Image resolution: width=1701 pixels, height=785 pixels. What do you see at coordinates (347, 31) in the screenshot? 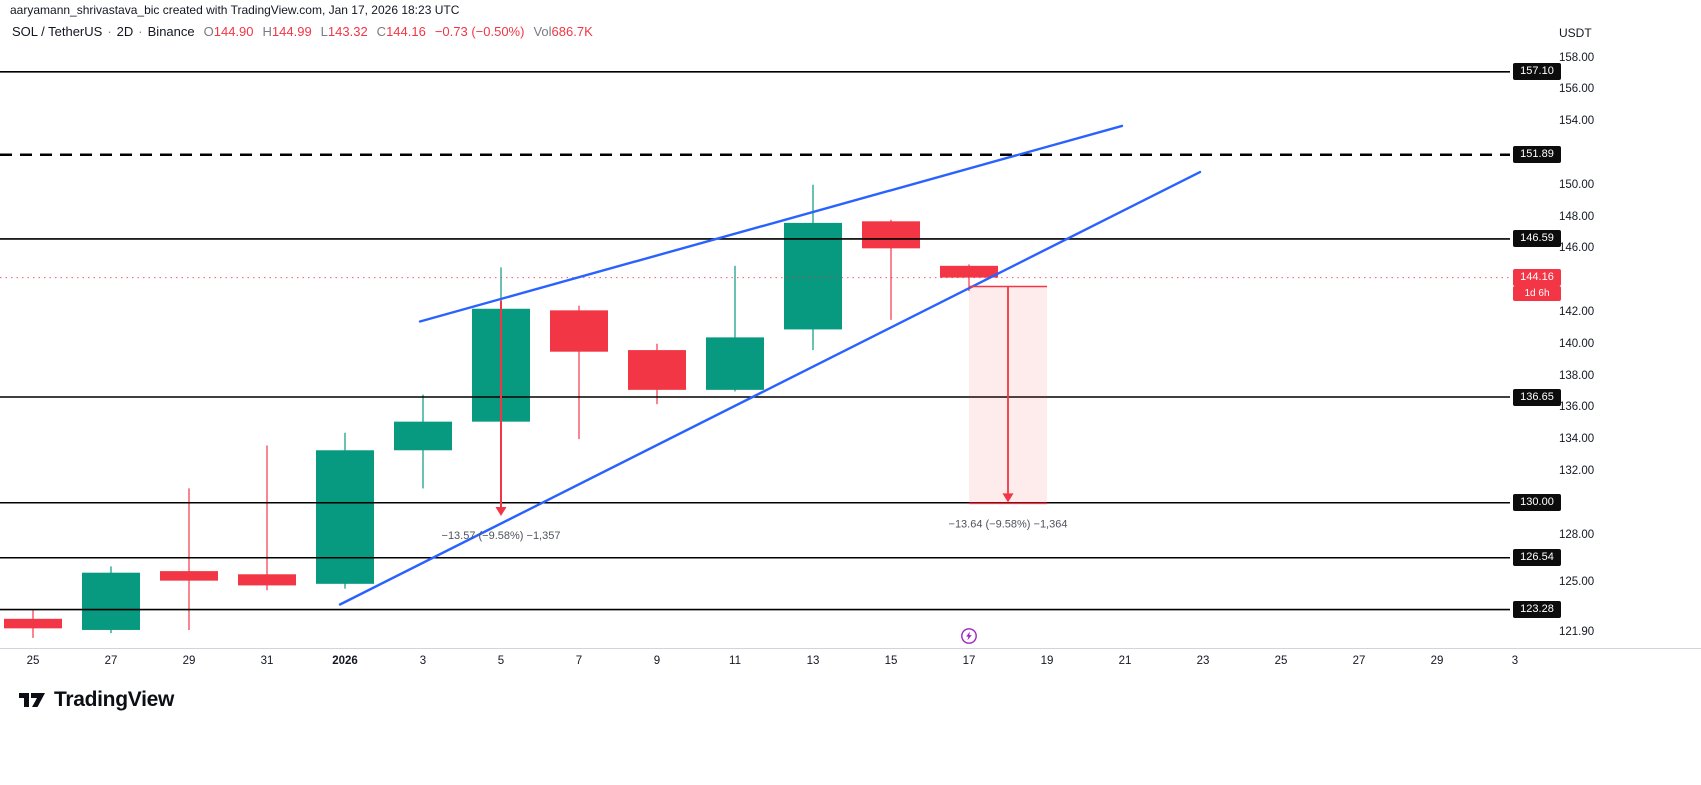
I see `low-value: 143.32` at bounding box center [347, 31].